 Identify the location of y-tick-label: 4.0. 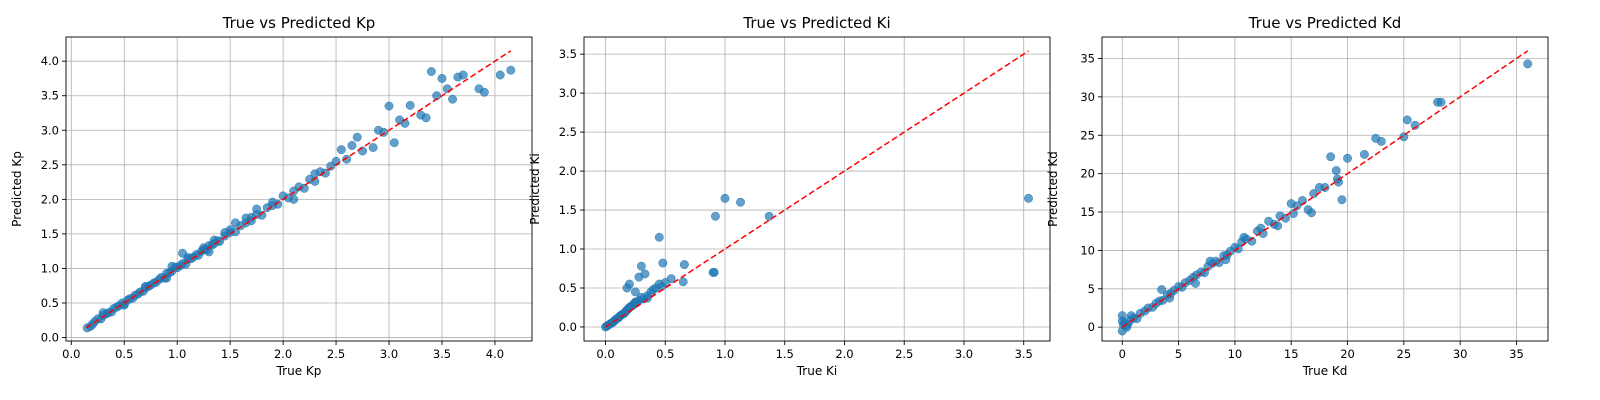
(50, 61).